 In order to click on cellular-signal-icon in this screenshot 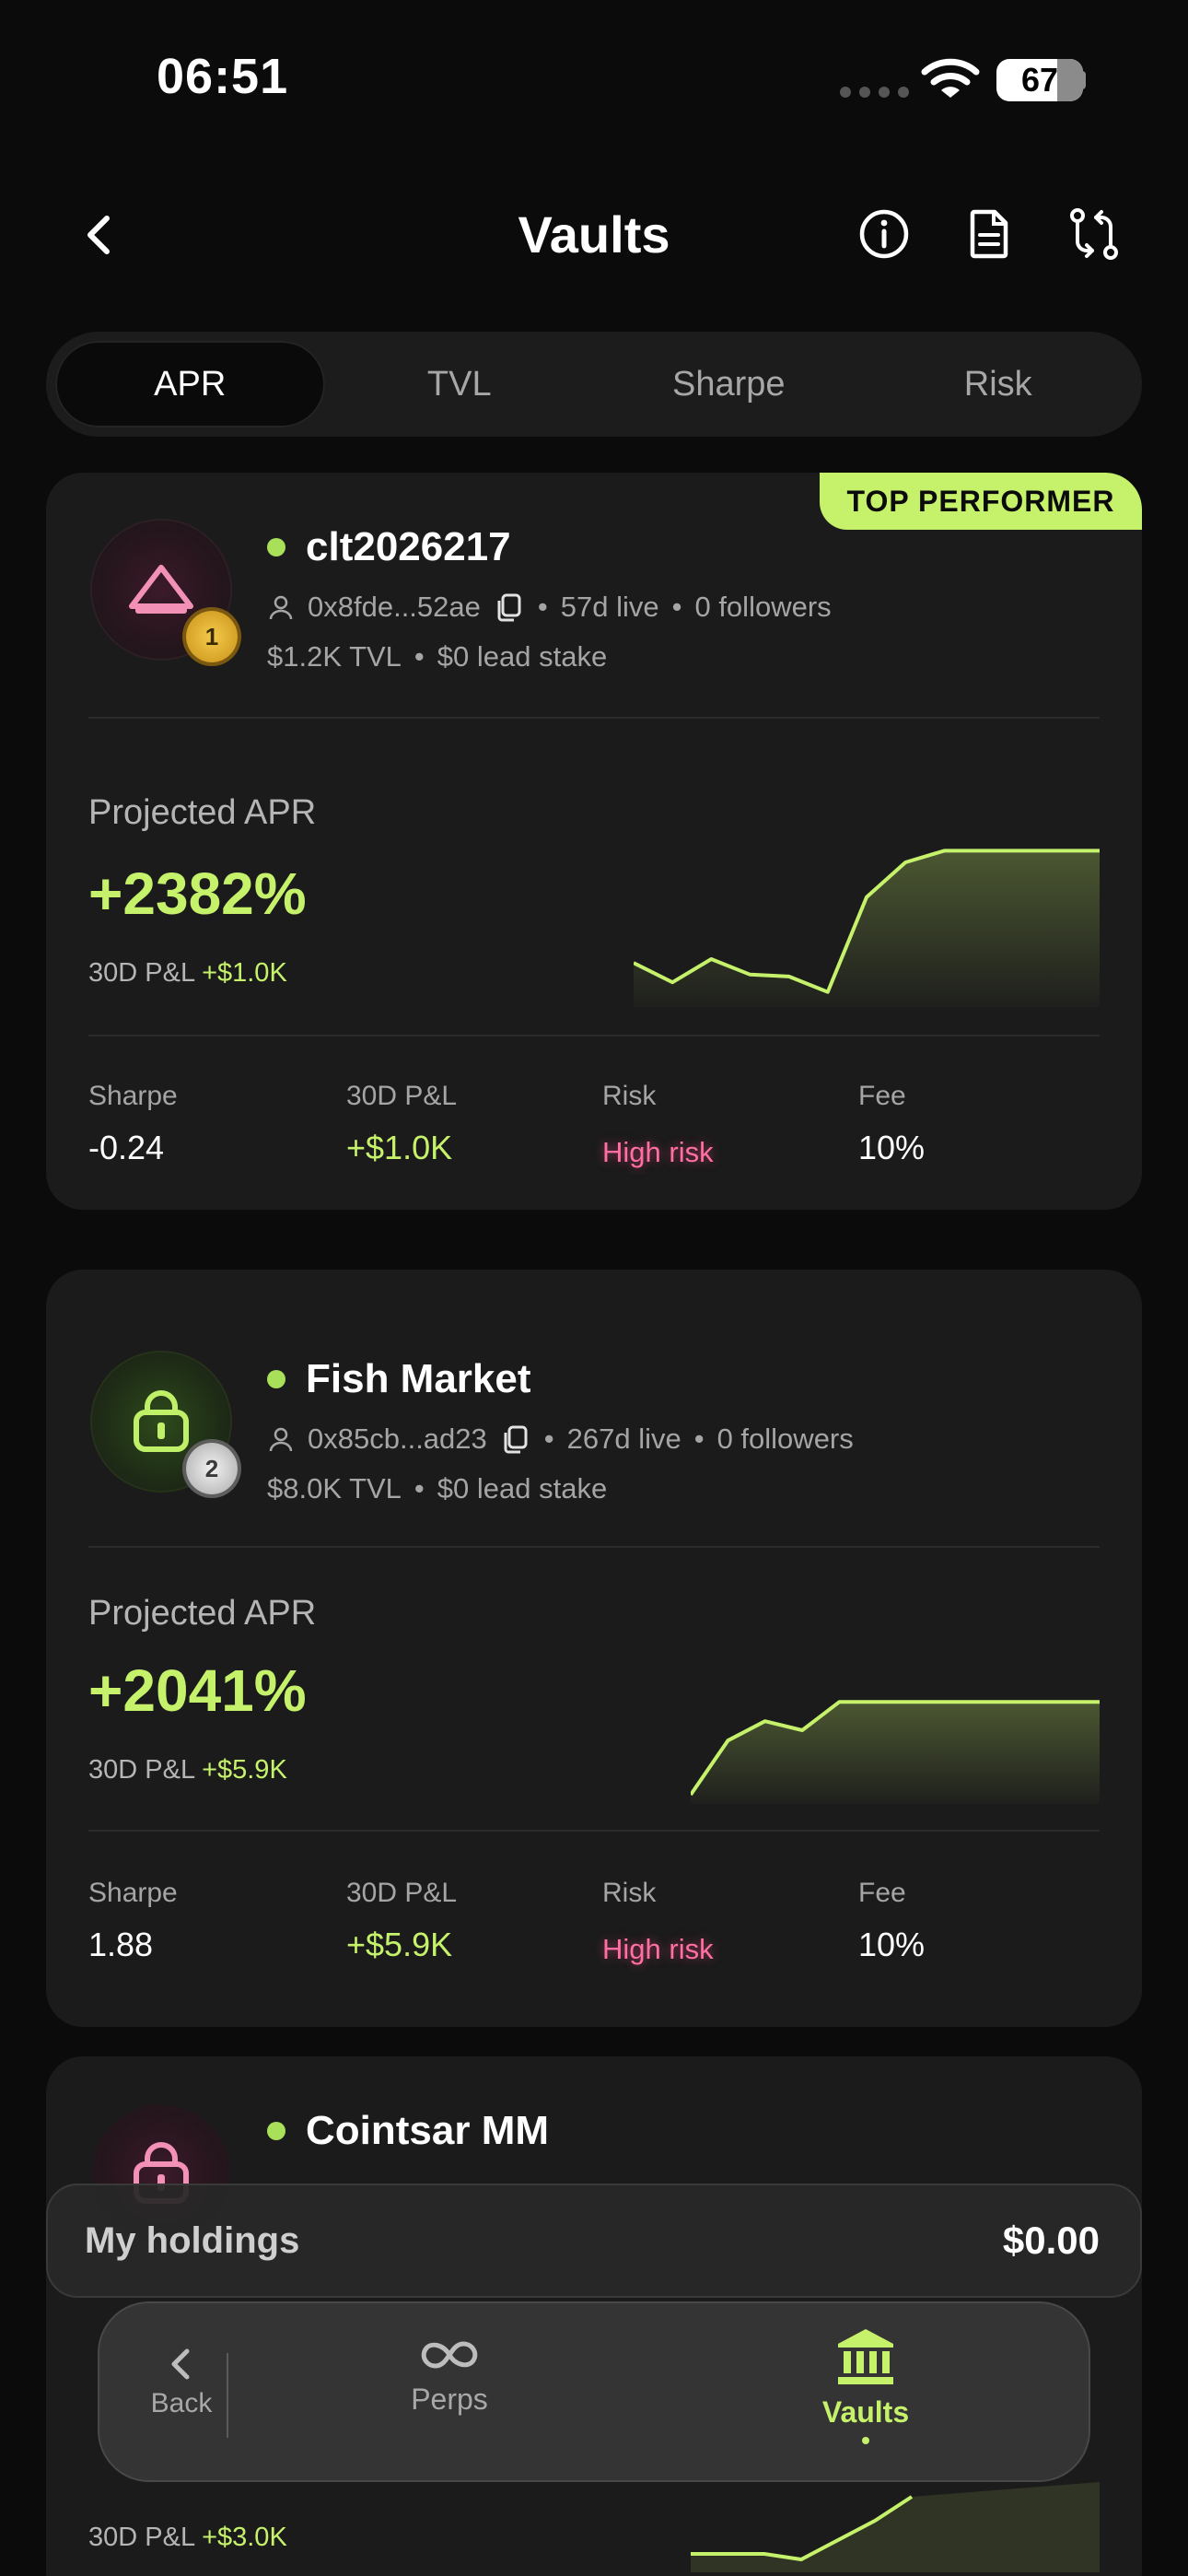, I will do `click(874, 92)`.